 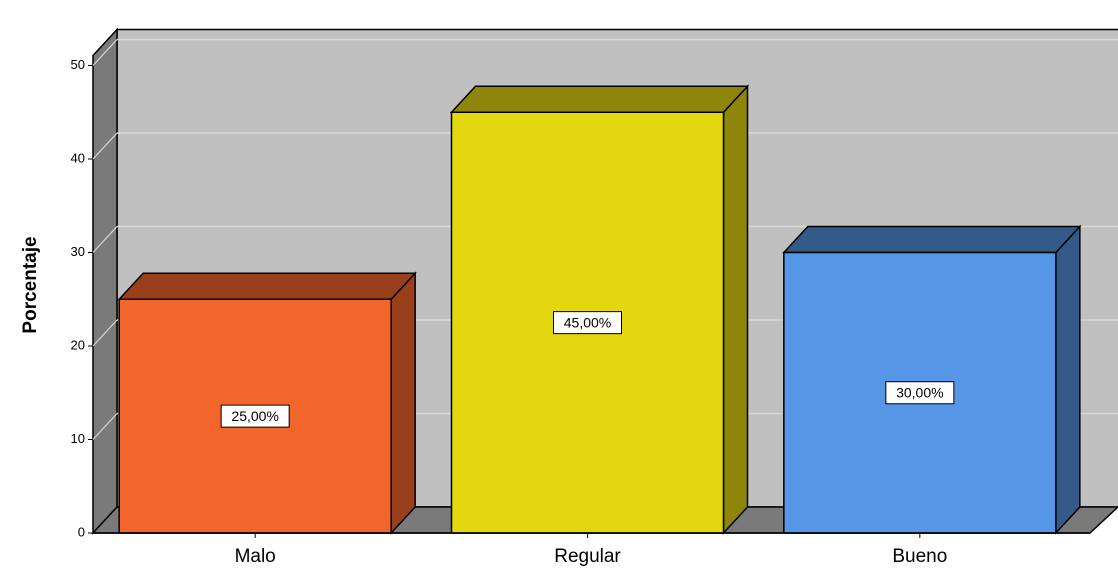 What do you see at coordinates (105, 281) in the screenshot?
I see `side-wall` at bounding box center [105, 281].